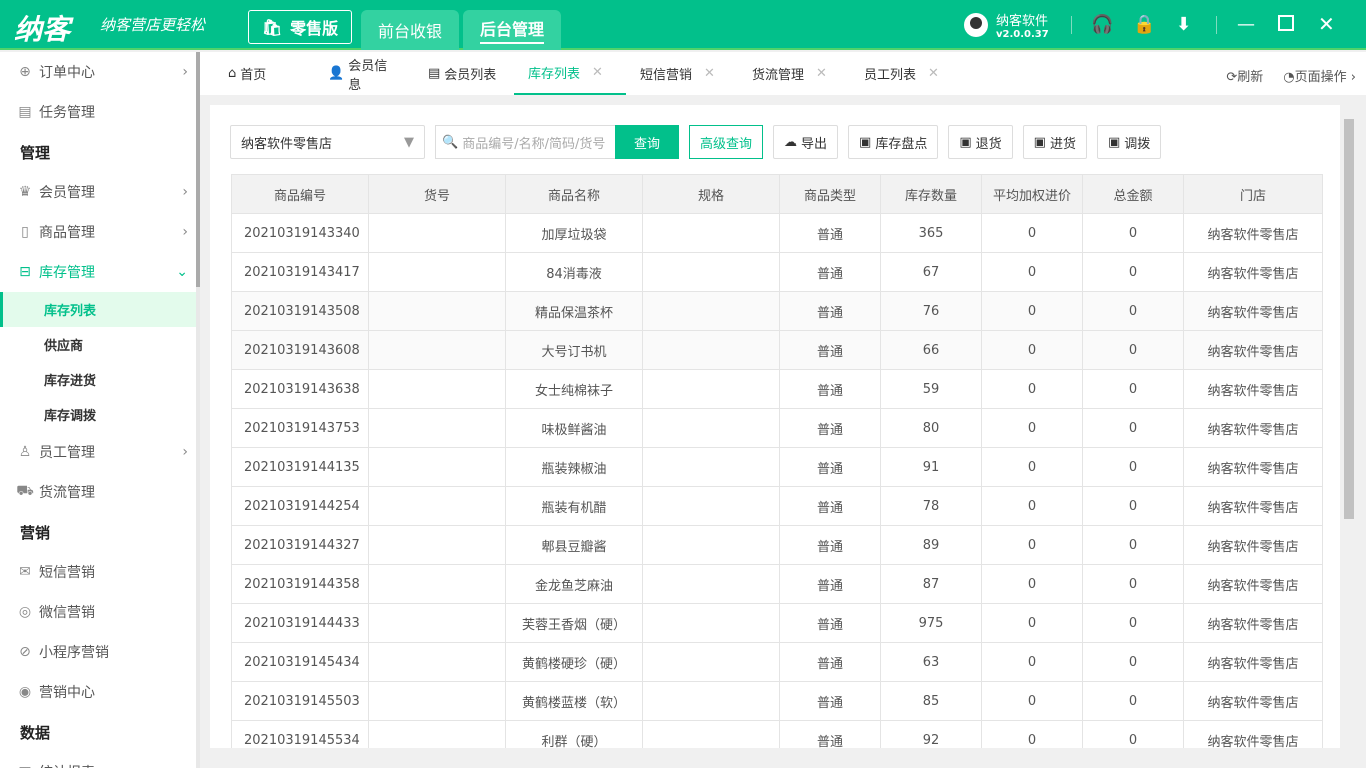 Image resolution: width=1366 pixels, height=768 pixels. Describe the element at coordinates (98, 272) in the screenshot. I see `sidebar-item: ⊟ 库存管理 ⌄` at that location.